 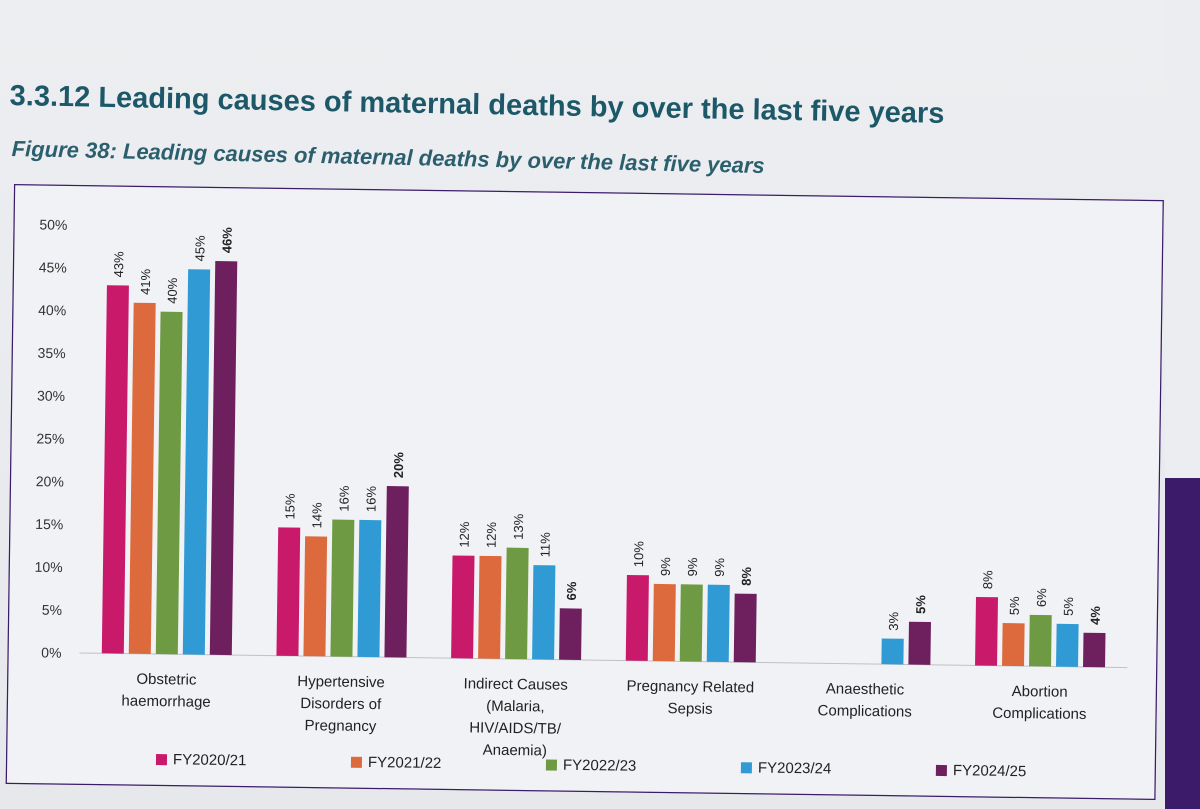 What do you see at coordinates (316, 515) in the screenshot?
I see `data-label: 14%` at bounding box center [316, 515].